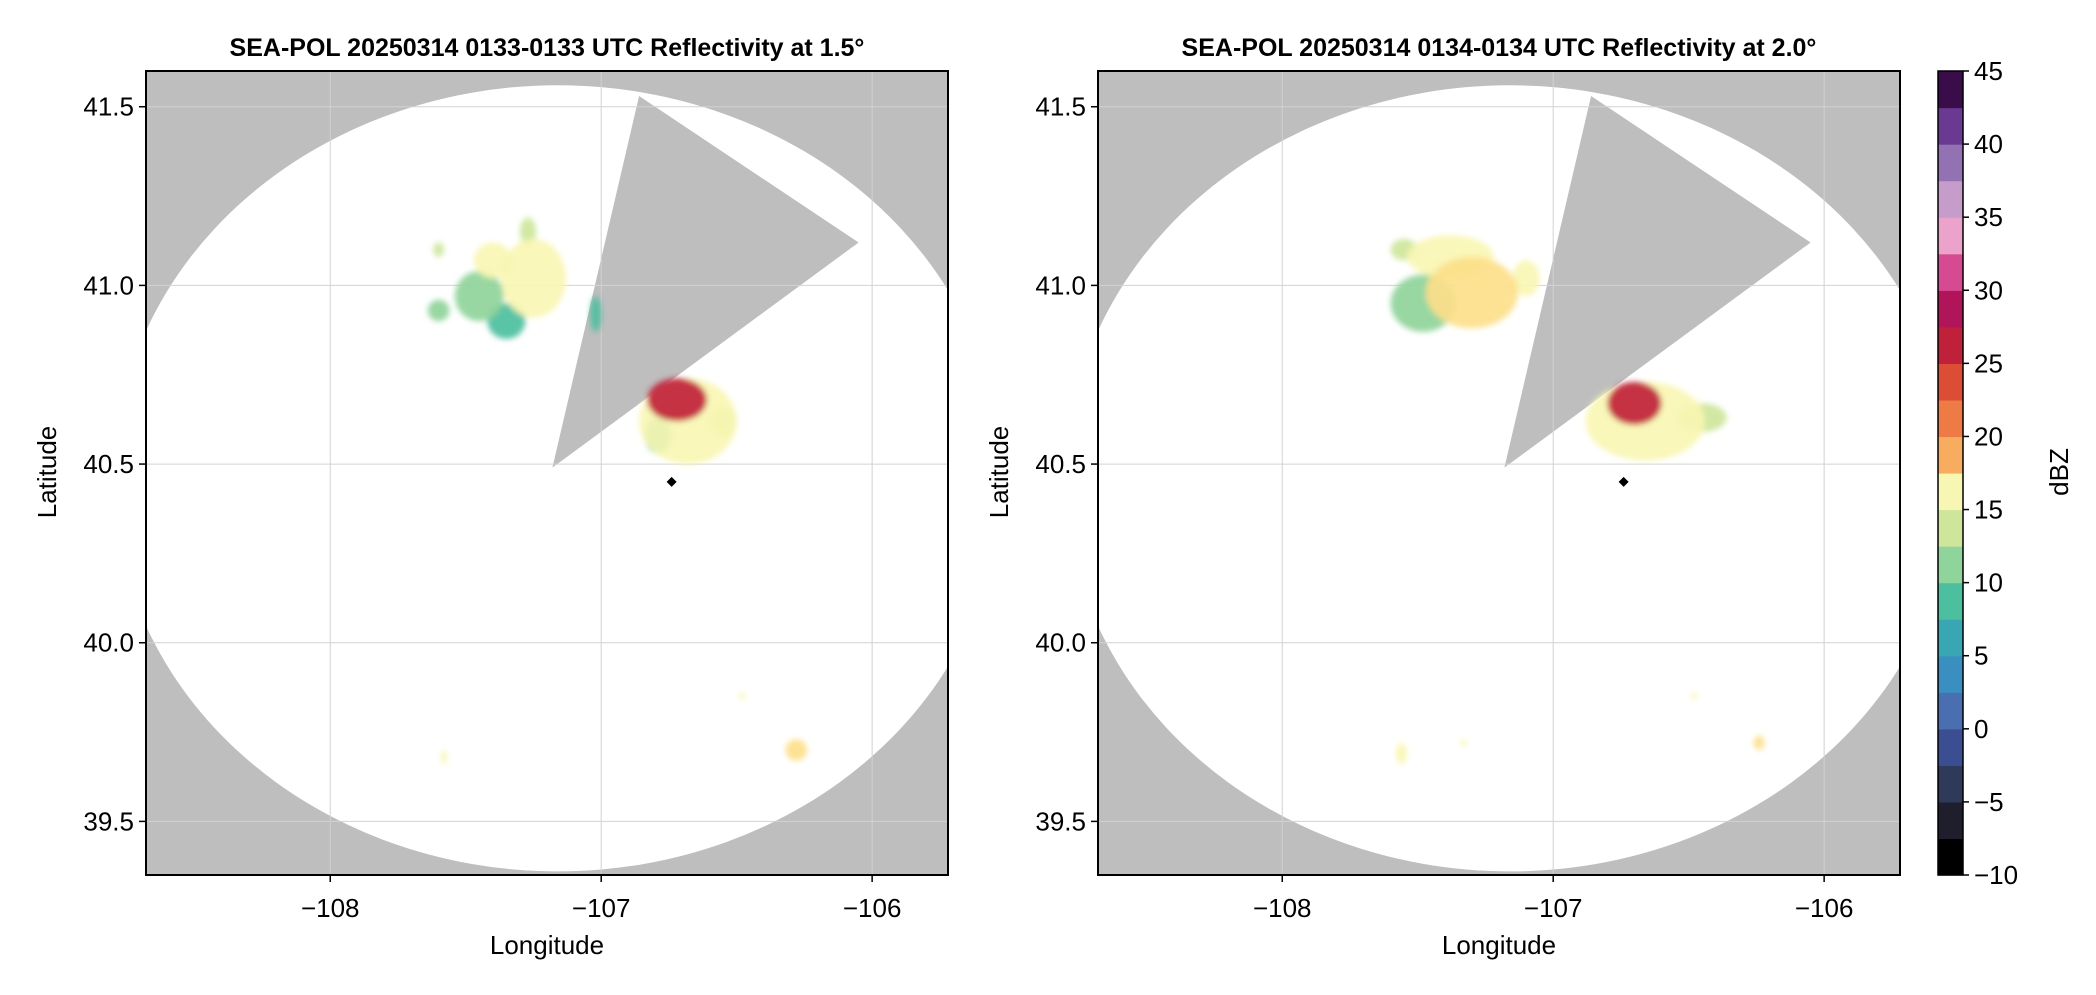  I want to click on colorbar-tick-label: −10, so click(1996, 875).